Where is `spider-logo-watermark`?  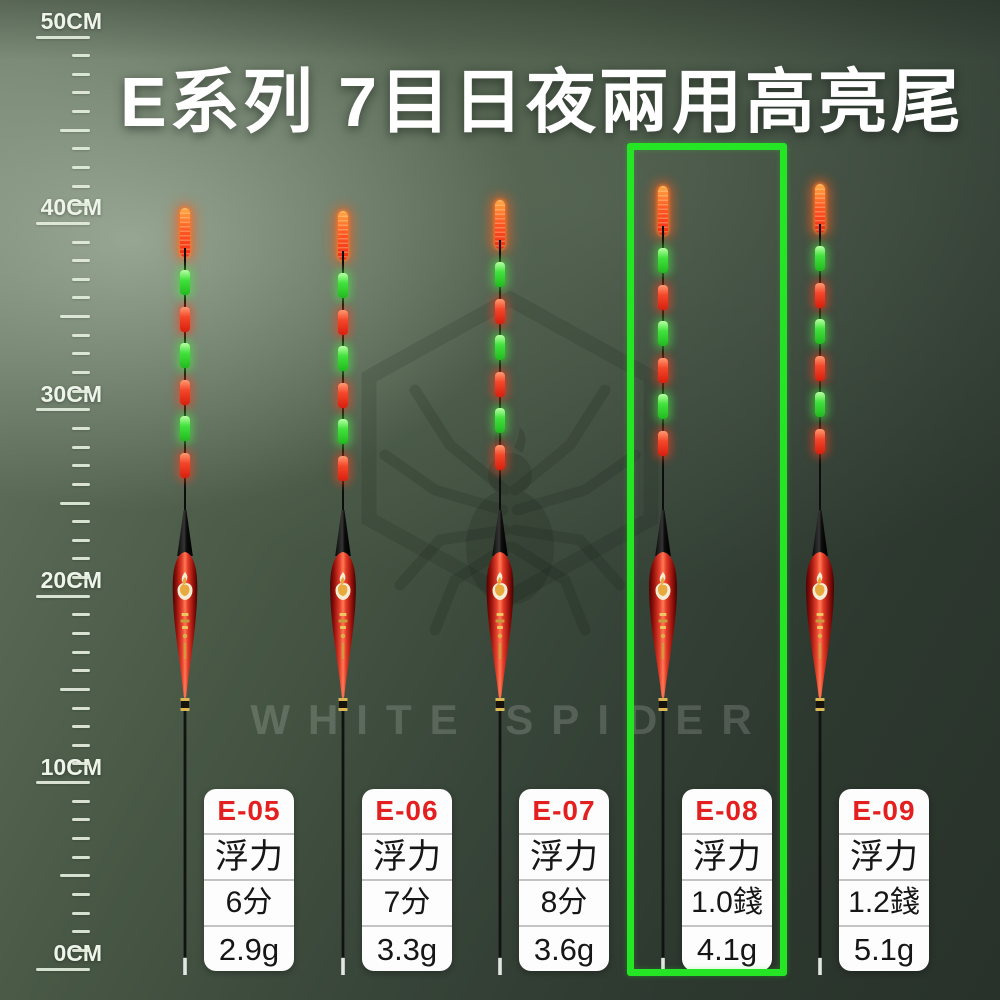
spider-logo-watermark is located at coordinates (510, 463).